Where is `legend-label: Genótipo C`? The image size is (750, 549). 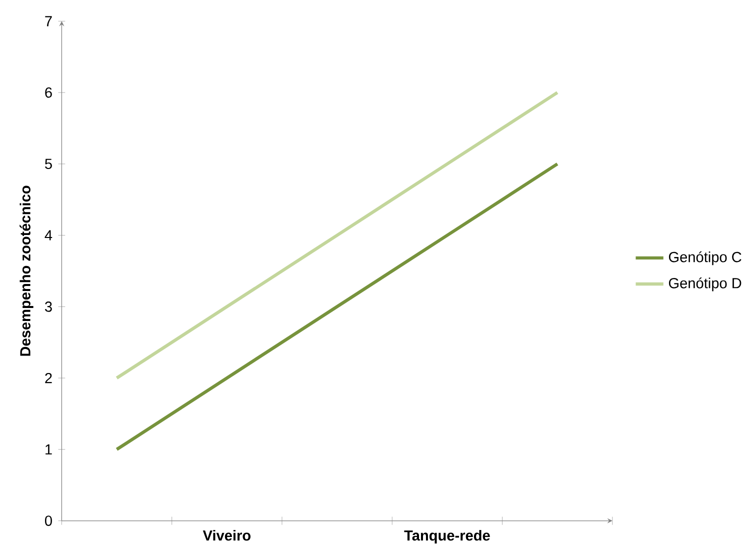
legend-label: Genótipo C is located at coordinates (705, 258).